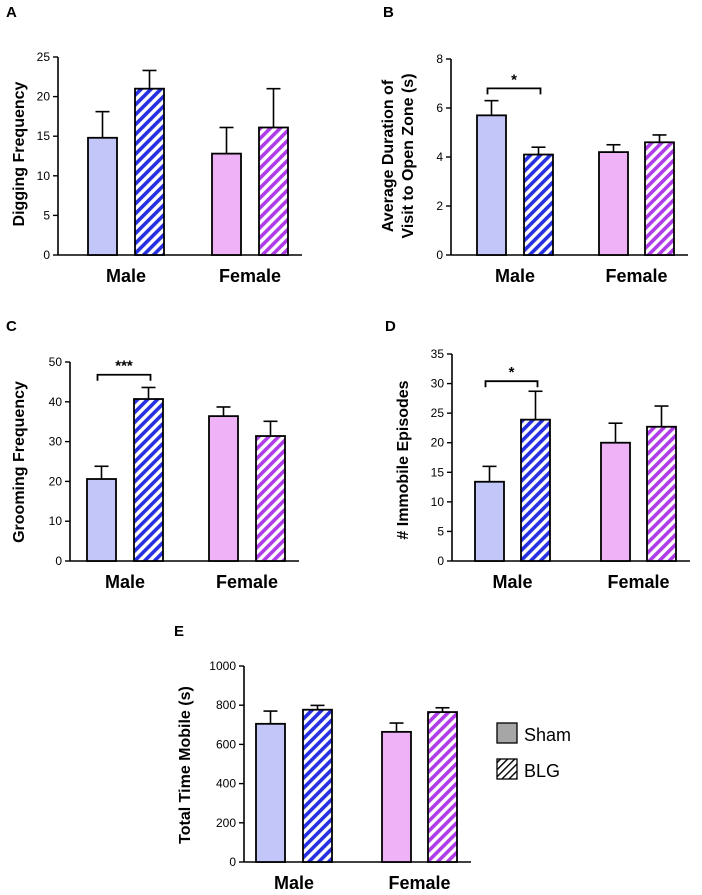 The height and width of the screenshot is (895, 702). I want to click on chart-open-zone-duration: 0 2 4 6 8 Male Female *, so click(562, 169).